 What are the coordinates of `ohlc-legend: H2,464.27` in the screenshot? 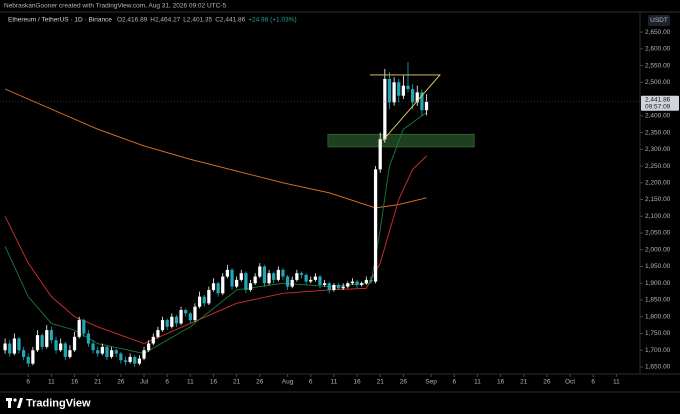 It's located at (165, 20).